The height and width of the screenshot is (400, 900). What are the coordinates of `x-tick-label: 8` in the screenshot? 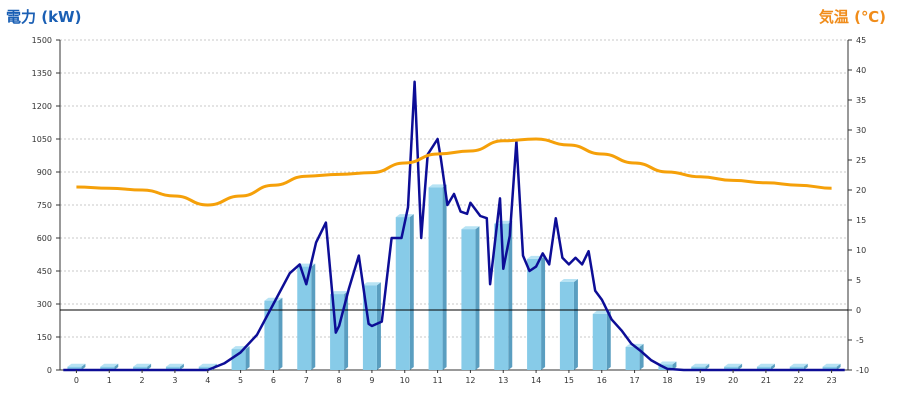 It's located at (339, 380).